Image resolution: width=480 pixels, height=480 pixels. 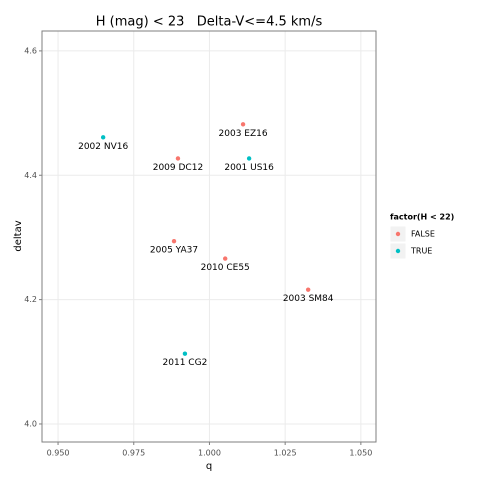 I want to click on x-tick-label: 0.950, so click(x=58, y=453).